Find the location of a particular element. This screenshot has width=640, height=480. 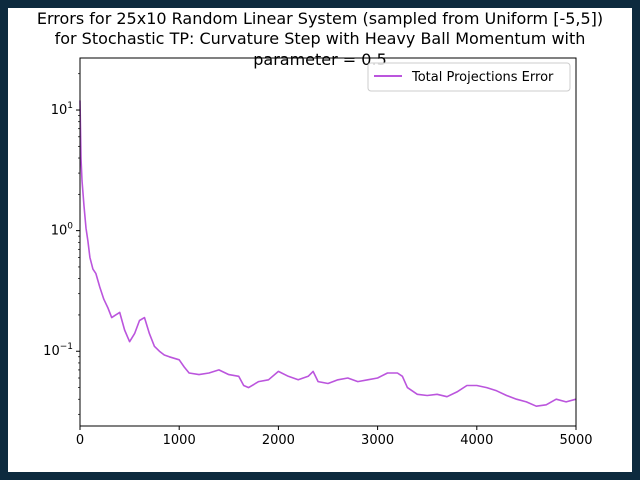

title-line-3: parameter = 0.5 is located at coordinates (320, 59).